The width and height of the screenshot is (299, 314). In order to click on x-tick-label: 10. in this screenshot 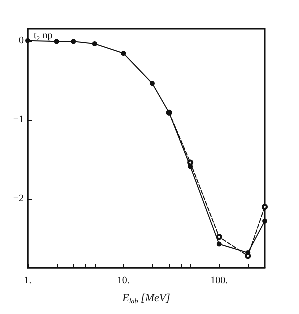, I will do `click(123, 281)`.